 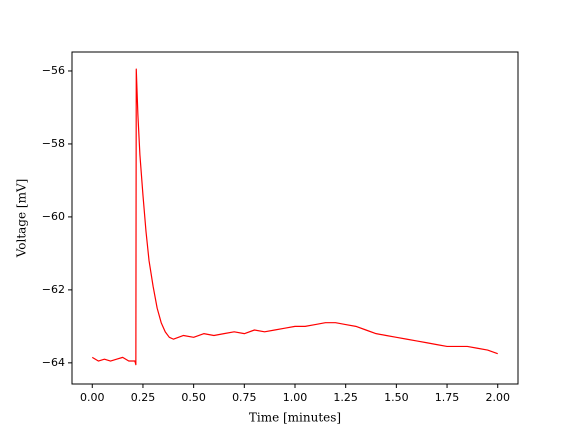 What do you see at coordinates (295, 397) in the screenshot?
I see `x-tick-label: 1.00` at bounding box center [295, 397].